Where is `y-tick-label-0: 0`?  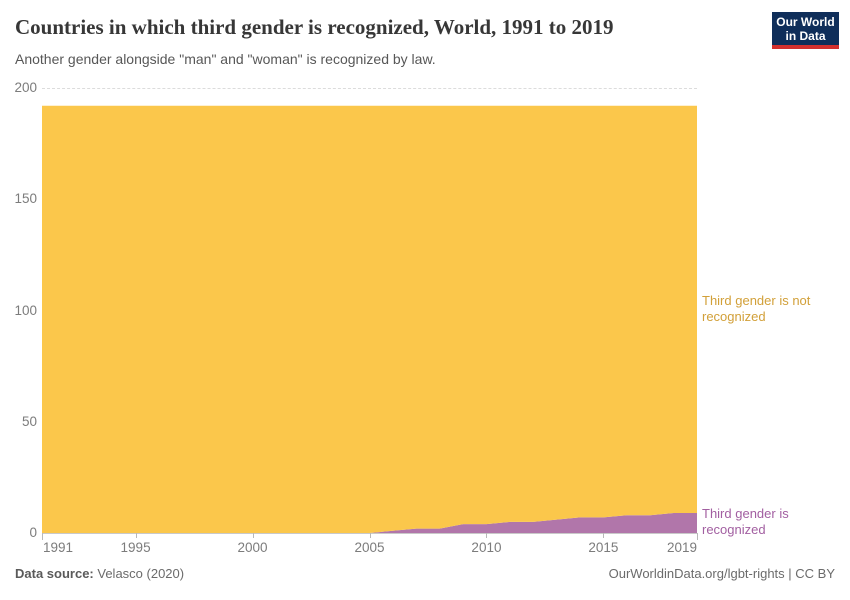
y-tick-label-0: 0 is located at coordinates (33, 532).